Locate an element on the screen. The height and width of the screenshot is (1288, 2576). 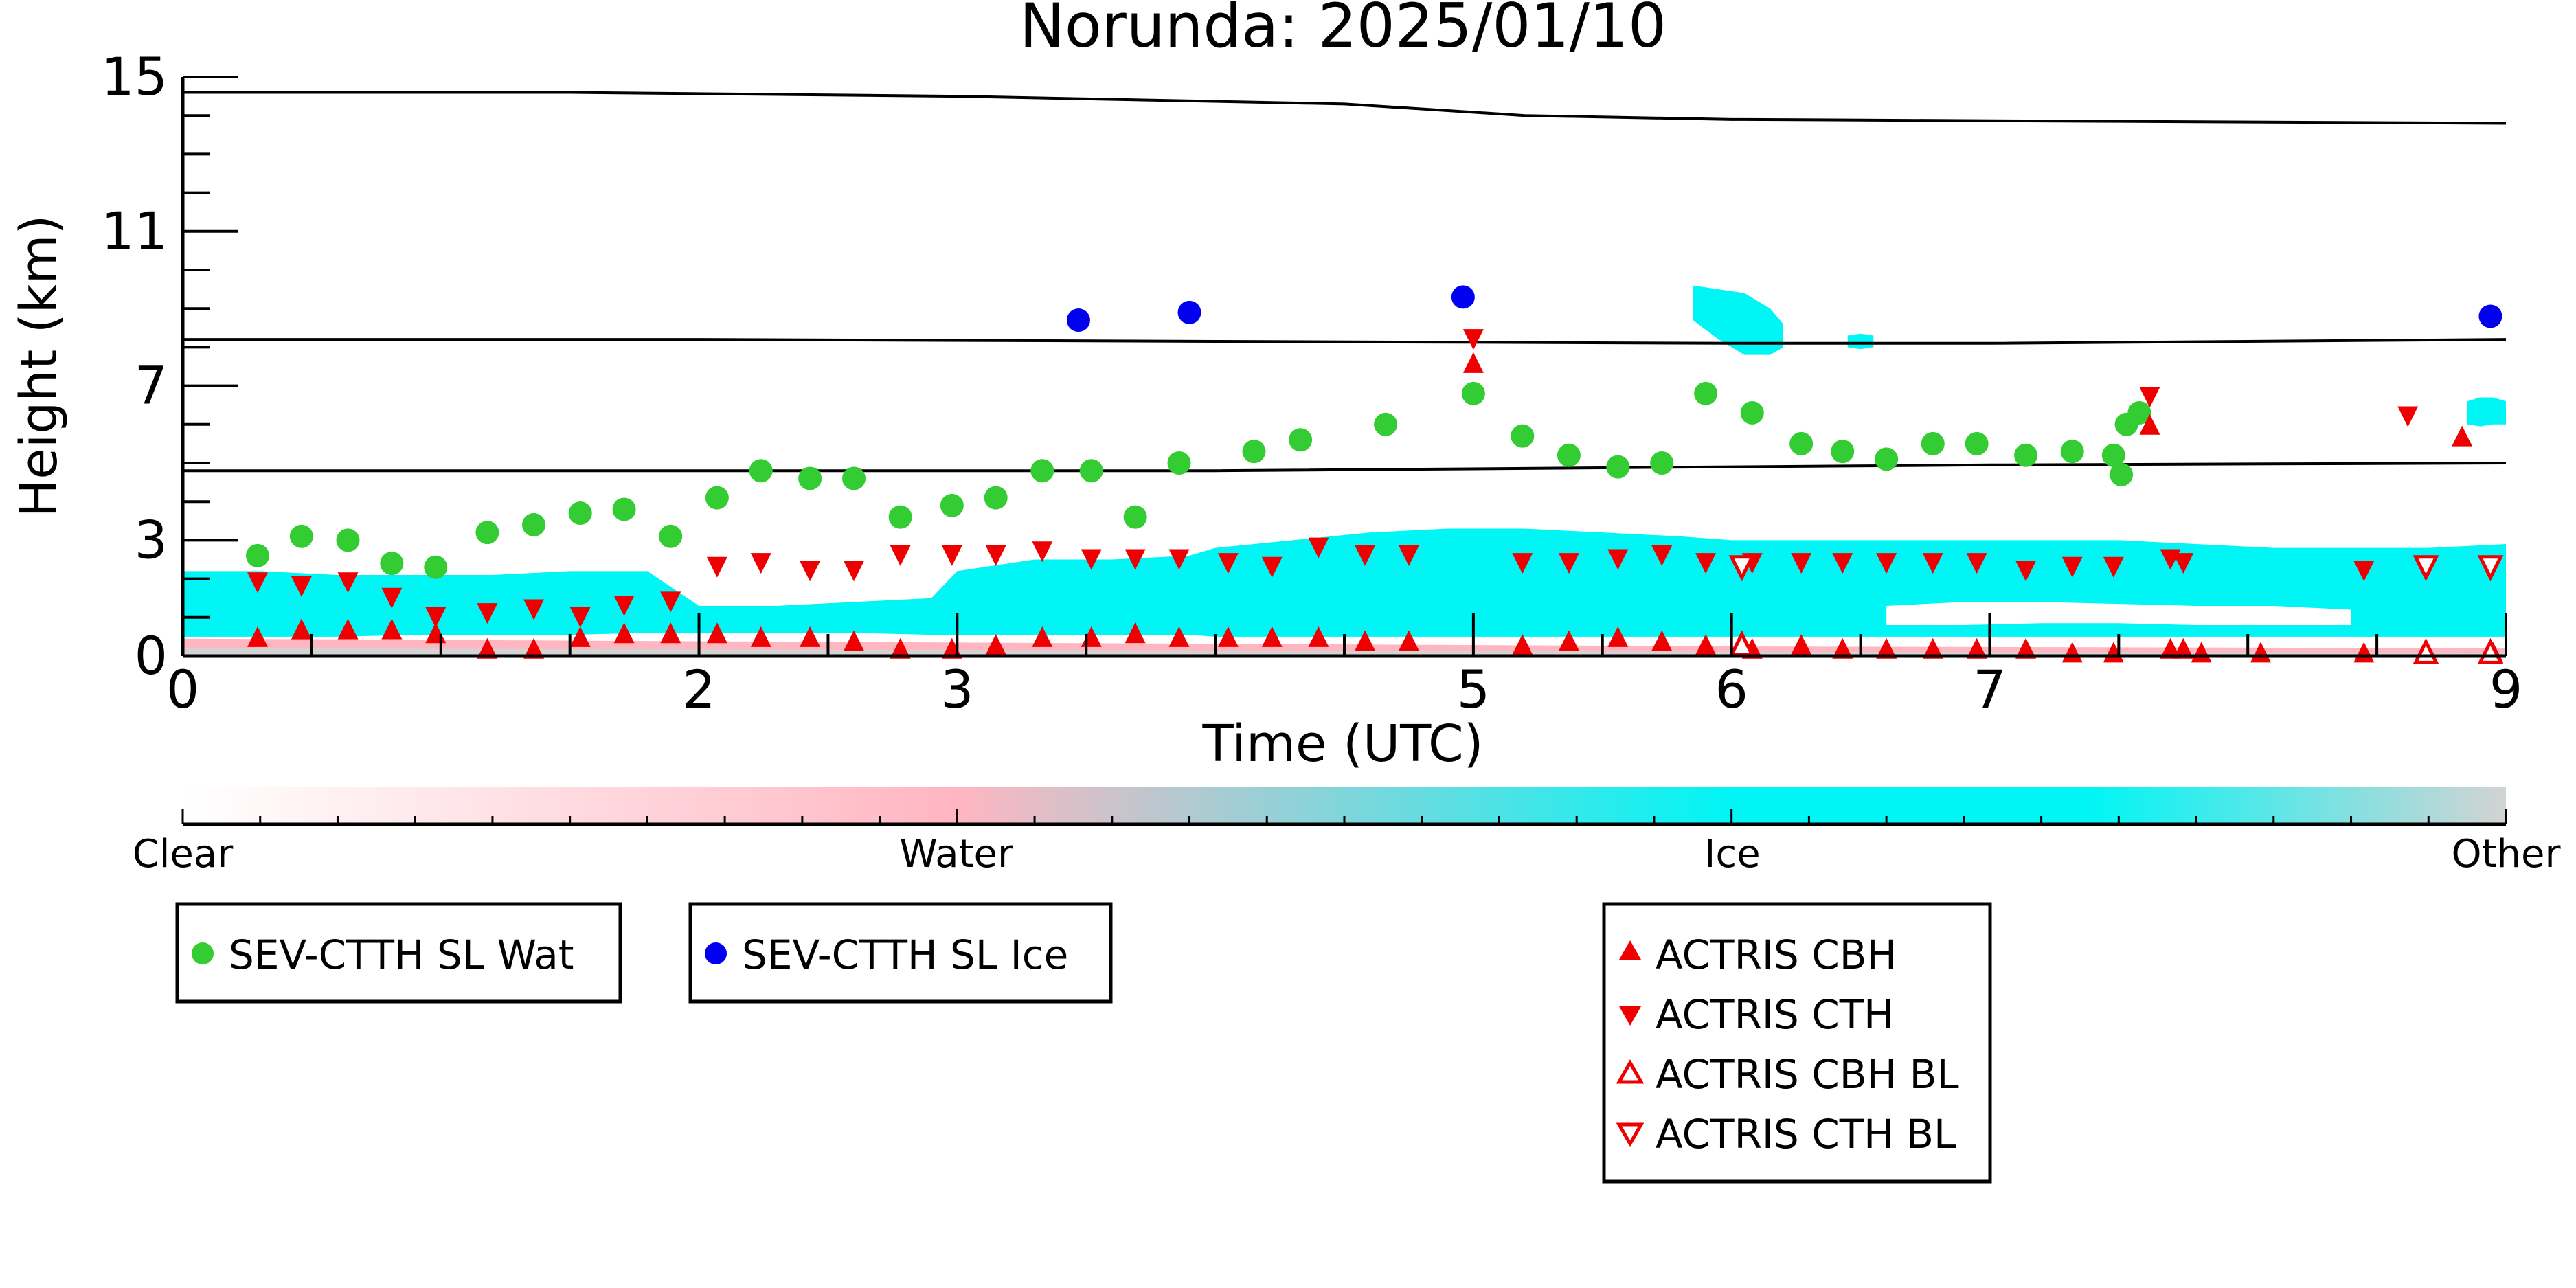
legend-marker-wat is located at coordinates (203, 953).